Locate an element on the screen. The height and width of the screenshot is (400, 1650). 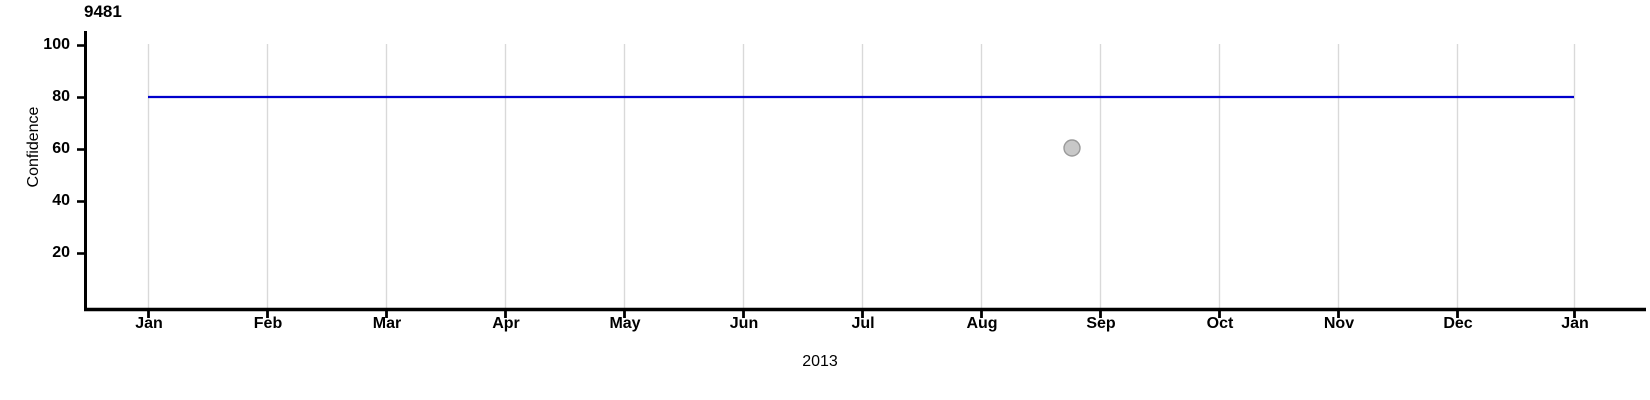
y-tick-label-40: 40 is located at coordinates (61, 200).